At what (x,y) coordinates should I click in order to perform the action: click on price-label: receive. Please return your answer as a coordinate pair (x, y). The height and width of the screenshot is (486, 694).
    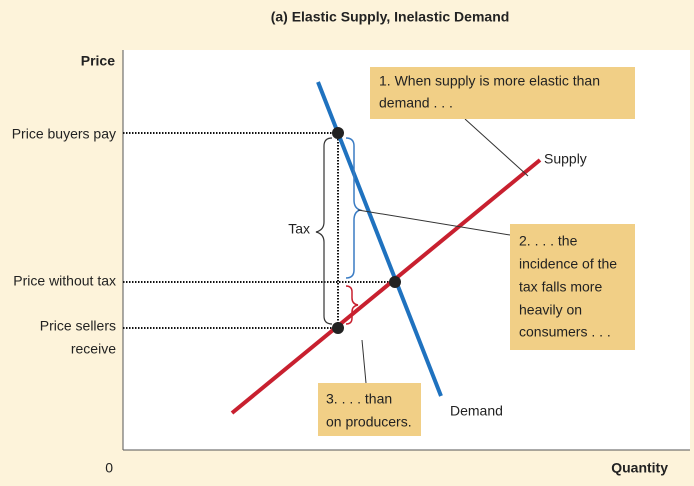
    Looking at the image, I should click on (93, 349).